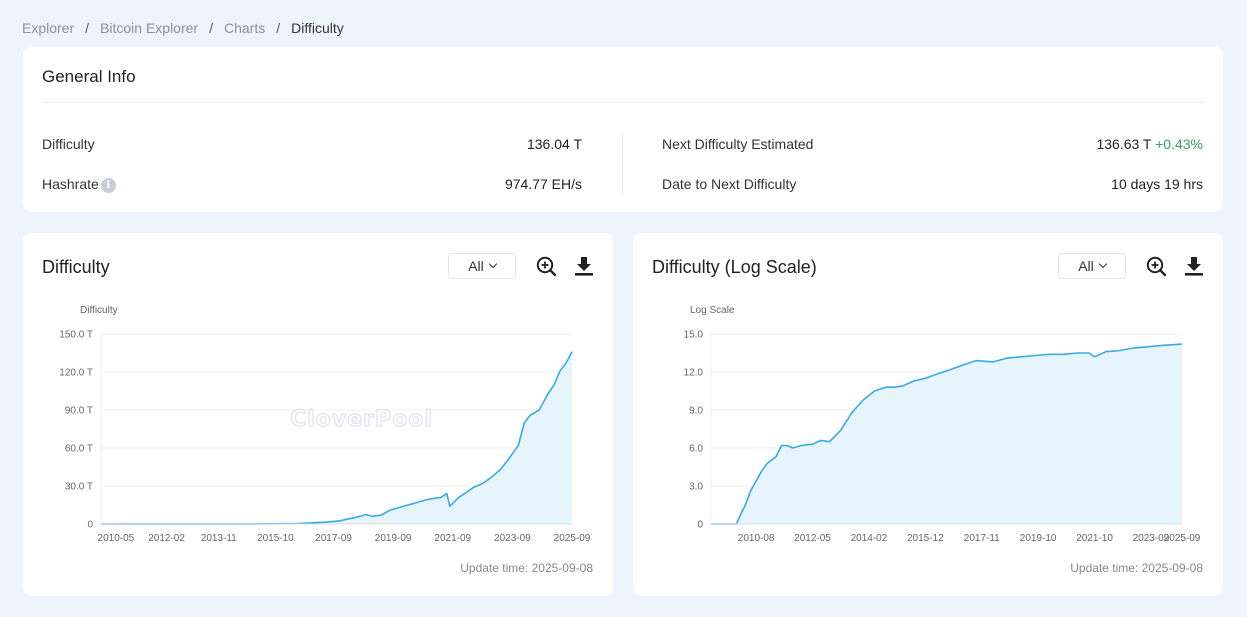 Image resolution: width=1247 pixels, height=617 pixels. Describe the element at coordinates (554, 144) in the screenshot. I see `difficulty-value: 136.04 T` at that location.